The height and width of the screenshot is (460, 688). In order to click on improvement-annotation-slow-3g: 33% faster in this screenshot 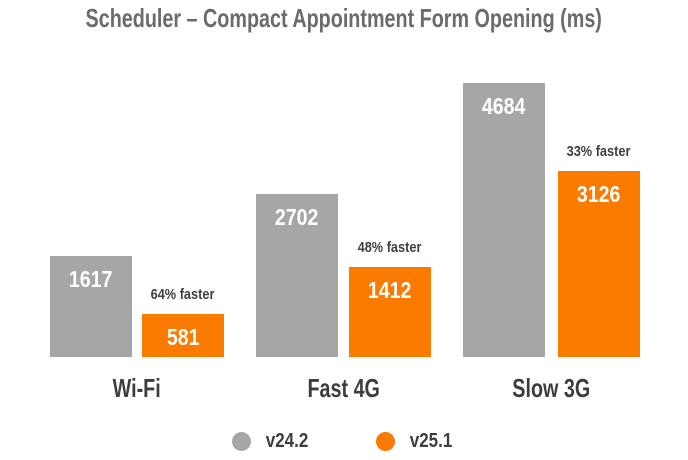, I will do `click(599, 151)`.